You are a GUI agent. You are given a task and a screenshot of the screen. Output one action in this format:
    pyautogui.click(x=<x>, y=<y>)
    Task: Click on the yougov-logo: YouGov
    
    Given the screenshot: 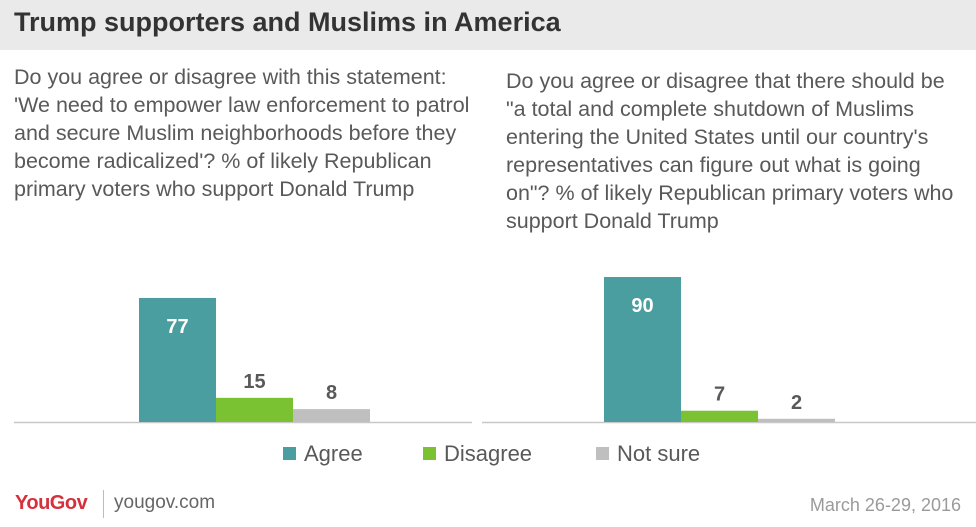 What is the action you would take?
    pyautogui.click(x=51, y=503)
    